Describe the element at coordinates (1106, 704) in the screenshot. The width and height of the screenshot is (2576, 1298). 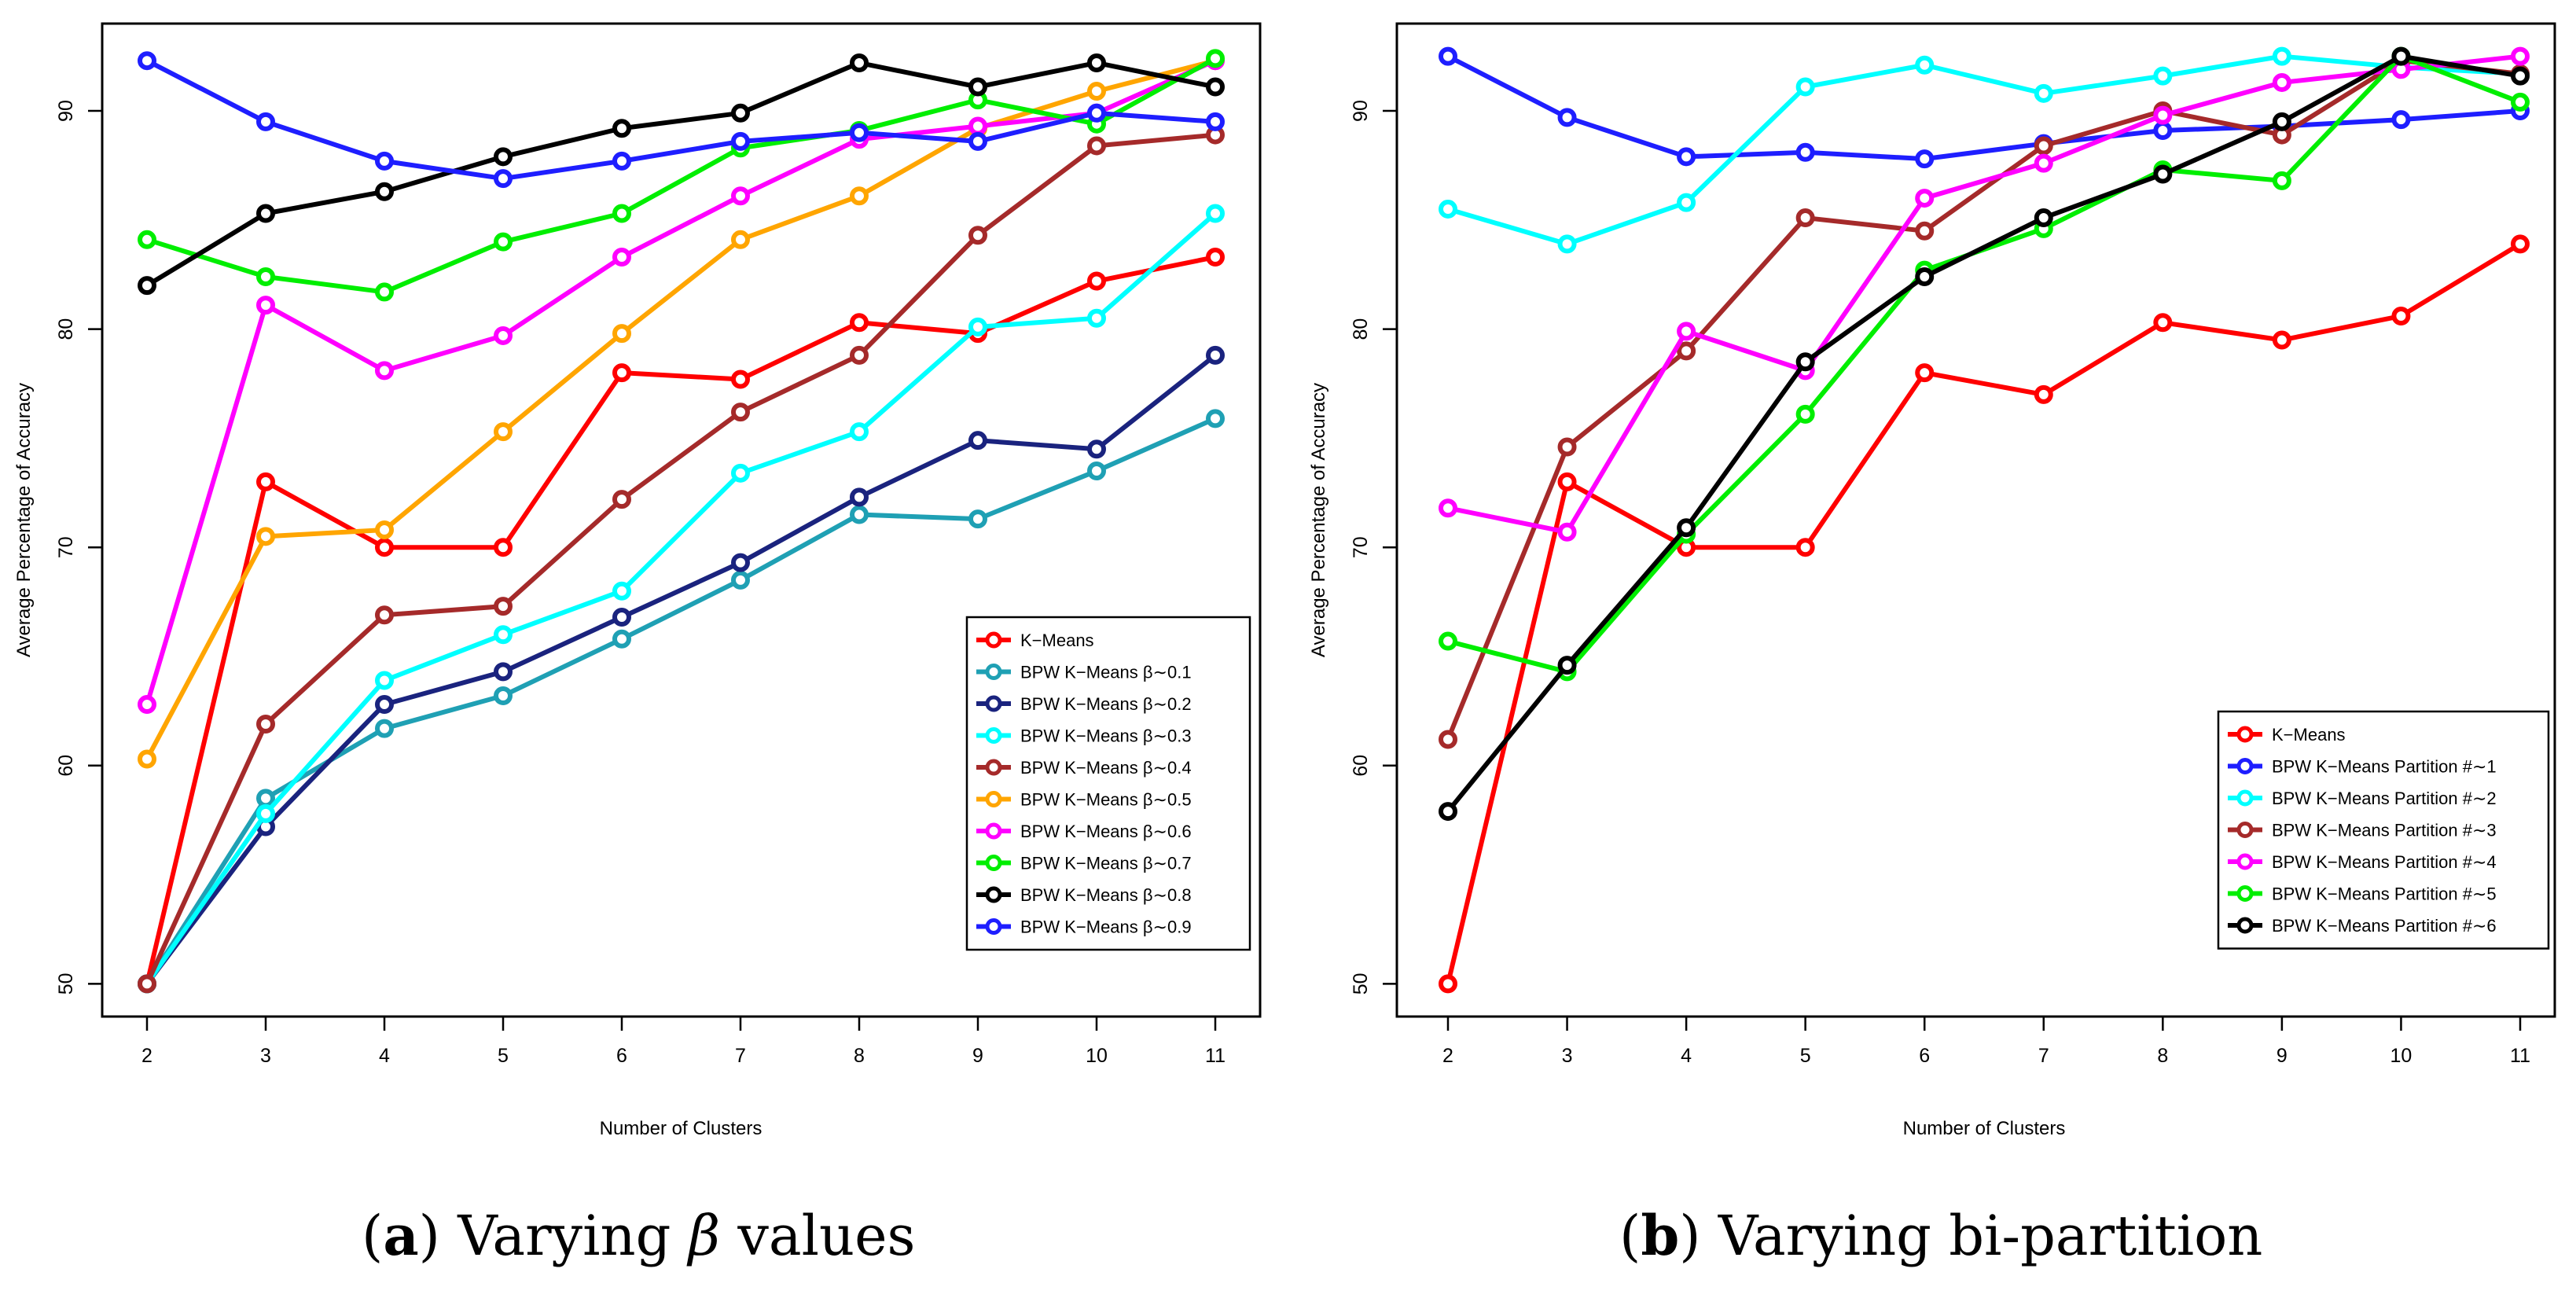
I see `legend-label: BPW K−Means β∼0.2` at that location.